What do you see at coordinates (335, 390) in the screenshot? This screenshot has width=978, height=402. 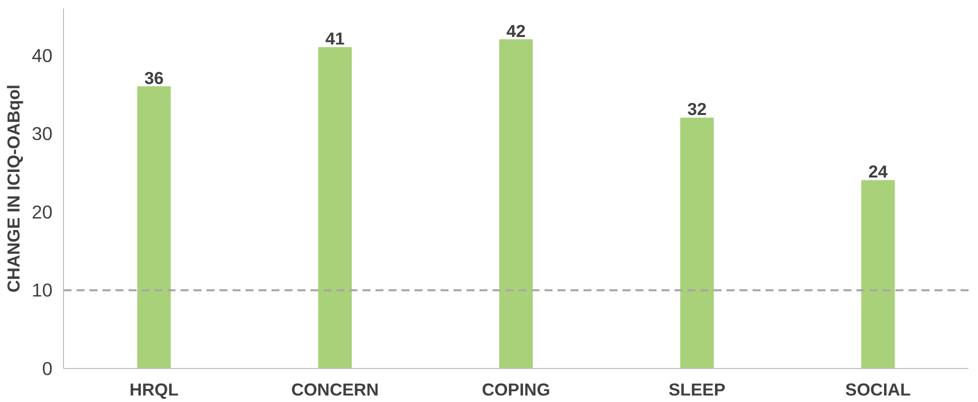 I see `x-tick-label: CONCERN` at bounding box center [335, 390].